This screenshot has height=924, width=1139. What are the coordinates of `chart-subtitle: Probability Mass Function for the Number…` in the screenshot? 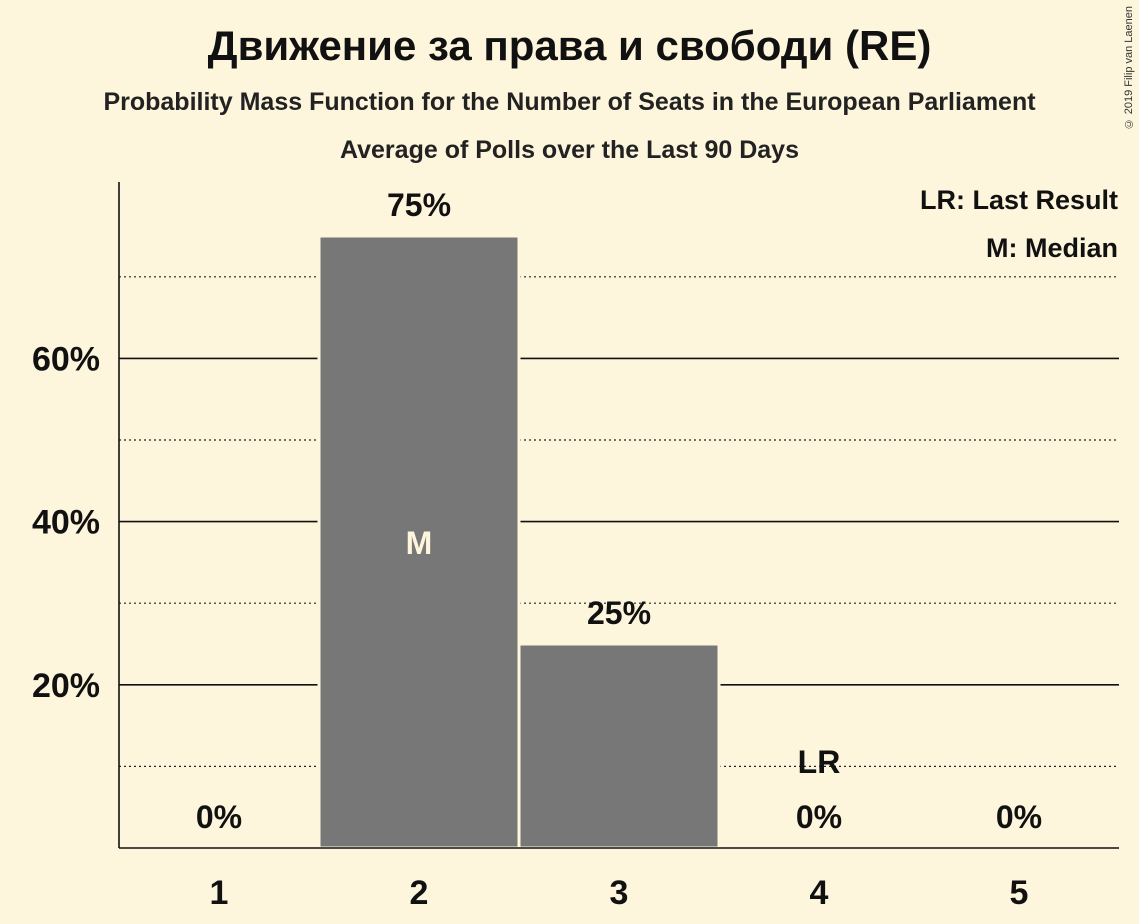 It's located at (569, 102).